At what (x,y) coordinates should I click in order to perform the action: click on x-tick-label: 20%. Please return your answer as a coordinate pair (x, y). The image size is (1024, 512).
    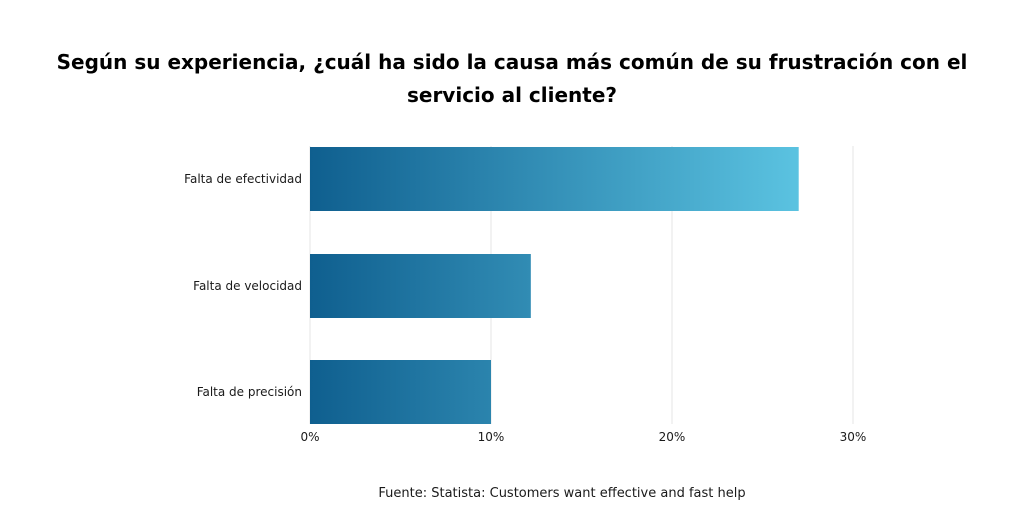
    Looking at the image, I should click on (672, 437).